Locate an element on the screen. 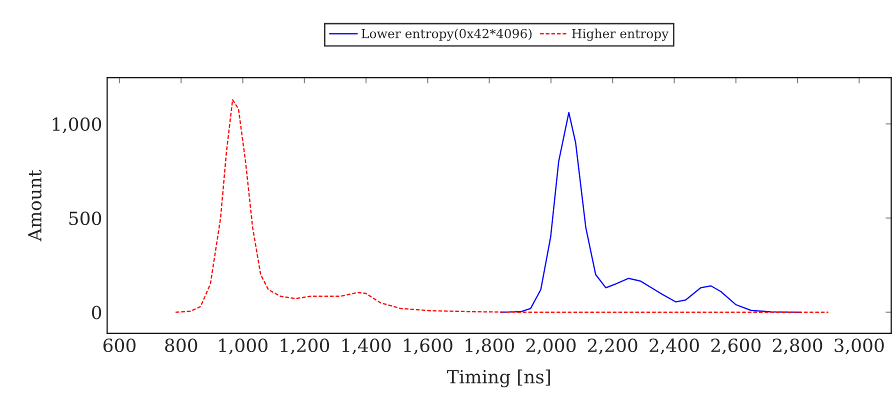 The width and height of the screenshot is (893, 409). y-tick-label: 0 is located at coordinates (97, 313).